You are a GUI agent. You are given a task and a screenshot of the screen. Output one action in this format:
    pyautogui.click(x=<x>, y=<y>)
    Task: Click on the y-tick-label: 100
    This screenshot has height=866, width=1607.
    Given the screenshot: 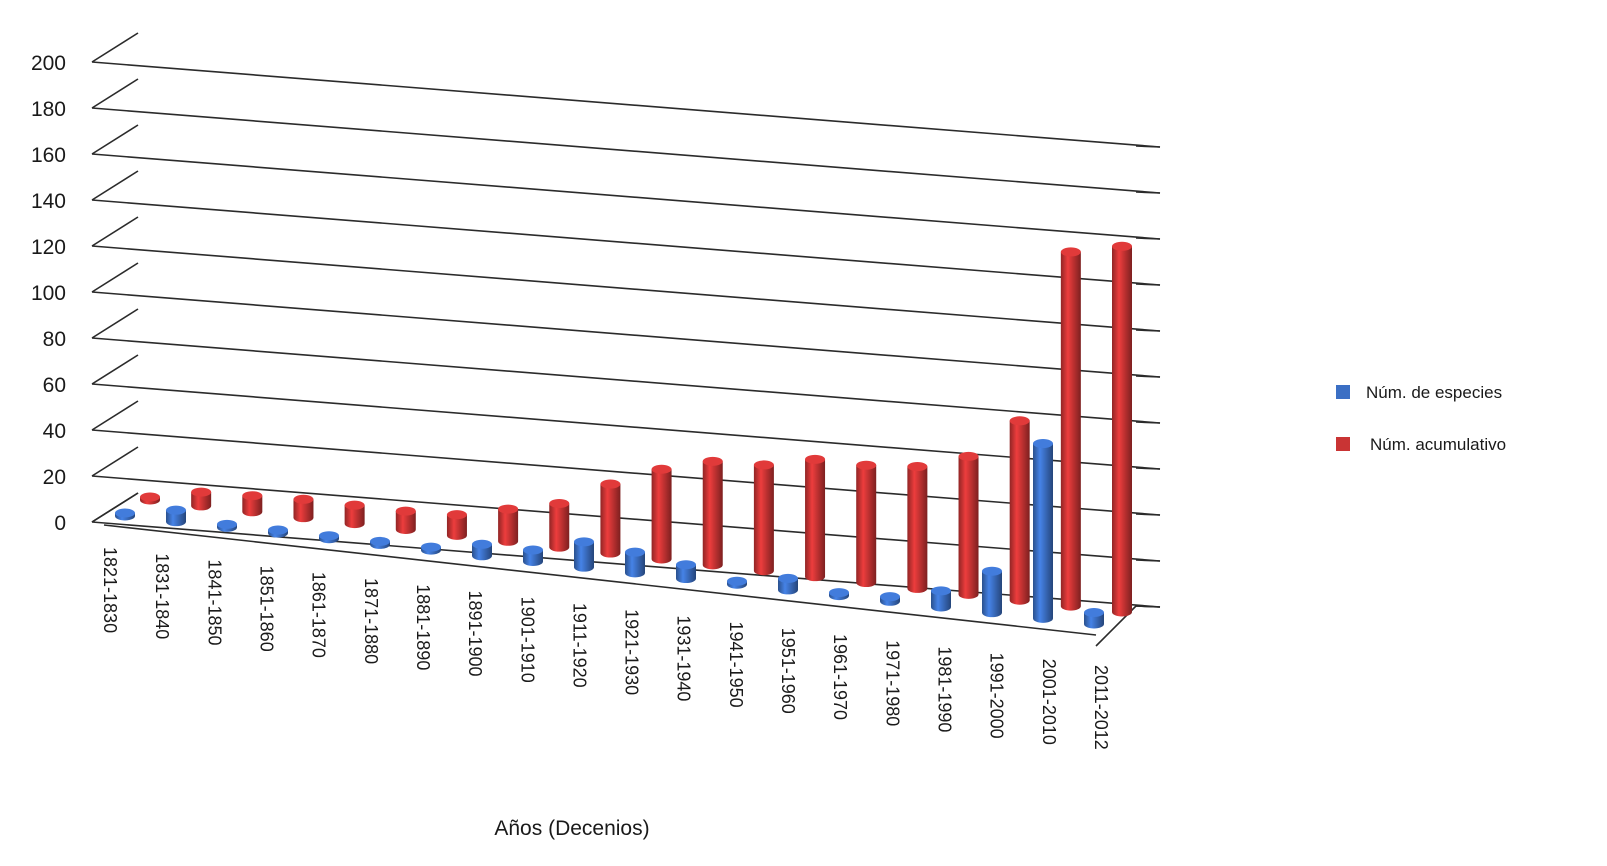 What is the action you would take?
    pyautogui.click(x=48, y=293)
    